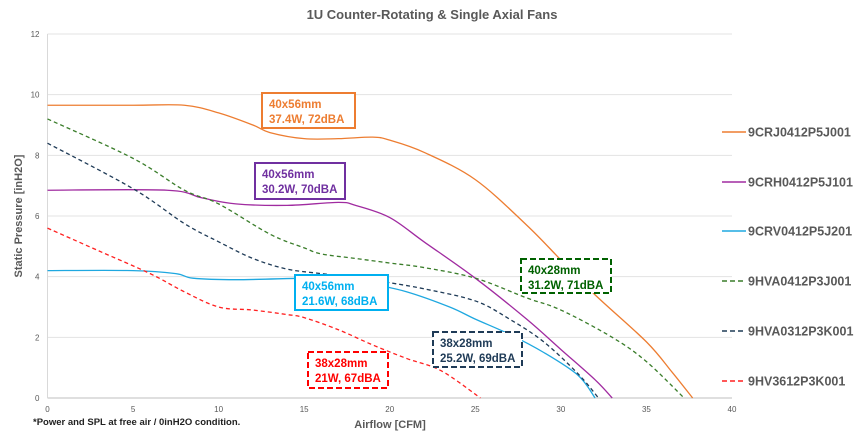 The width and height of the screenshot is (864, 435). Describe the element at coordinates (565, 286) in the screenshot. I see `annotation-power-spl: 31.2W, 71dBA` at that location.